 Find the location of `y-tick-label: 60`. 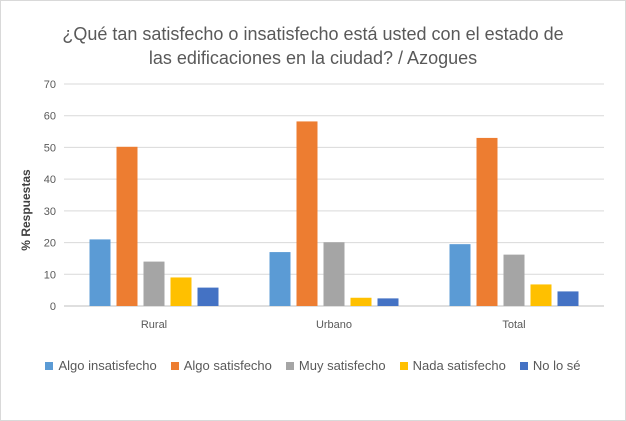

y-tick-label: 60 is located at coordinates (50, 117).